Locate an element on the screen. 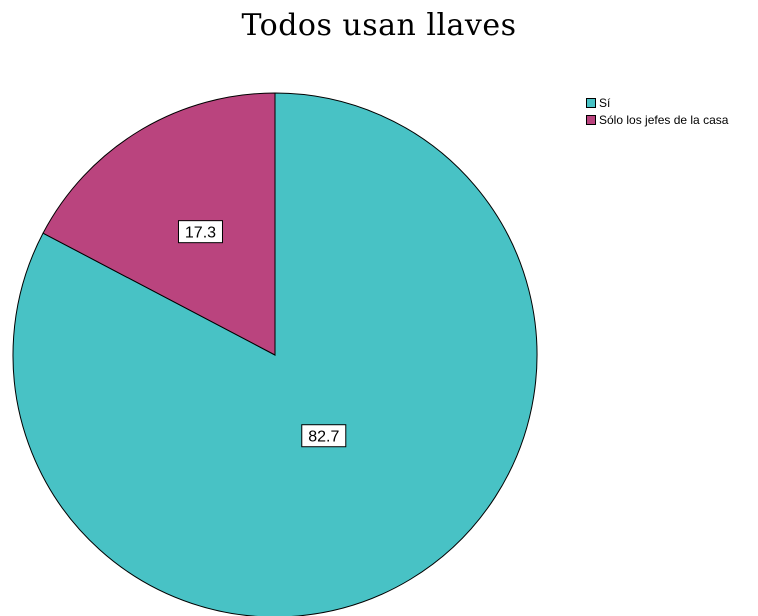 Image resolution: width=758 pixels, height=616 pixels. legend-item-si: Sí is located at coordinates (657, 102).